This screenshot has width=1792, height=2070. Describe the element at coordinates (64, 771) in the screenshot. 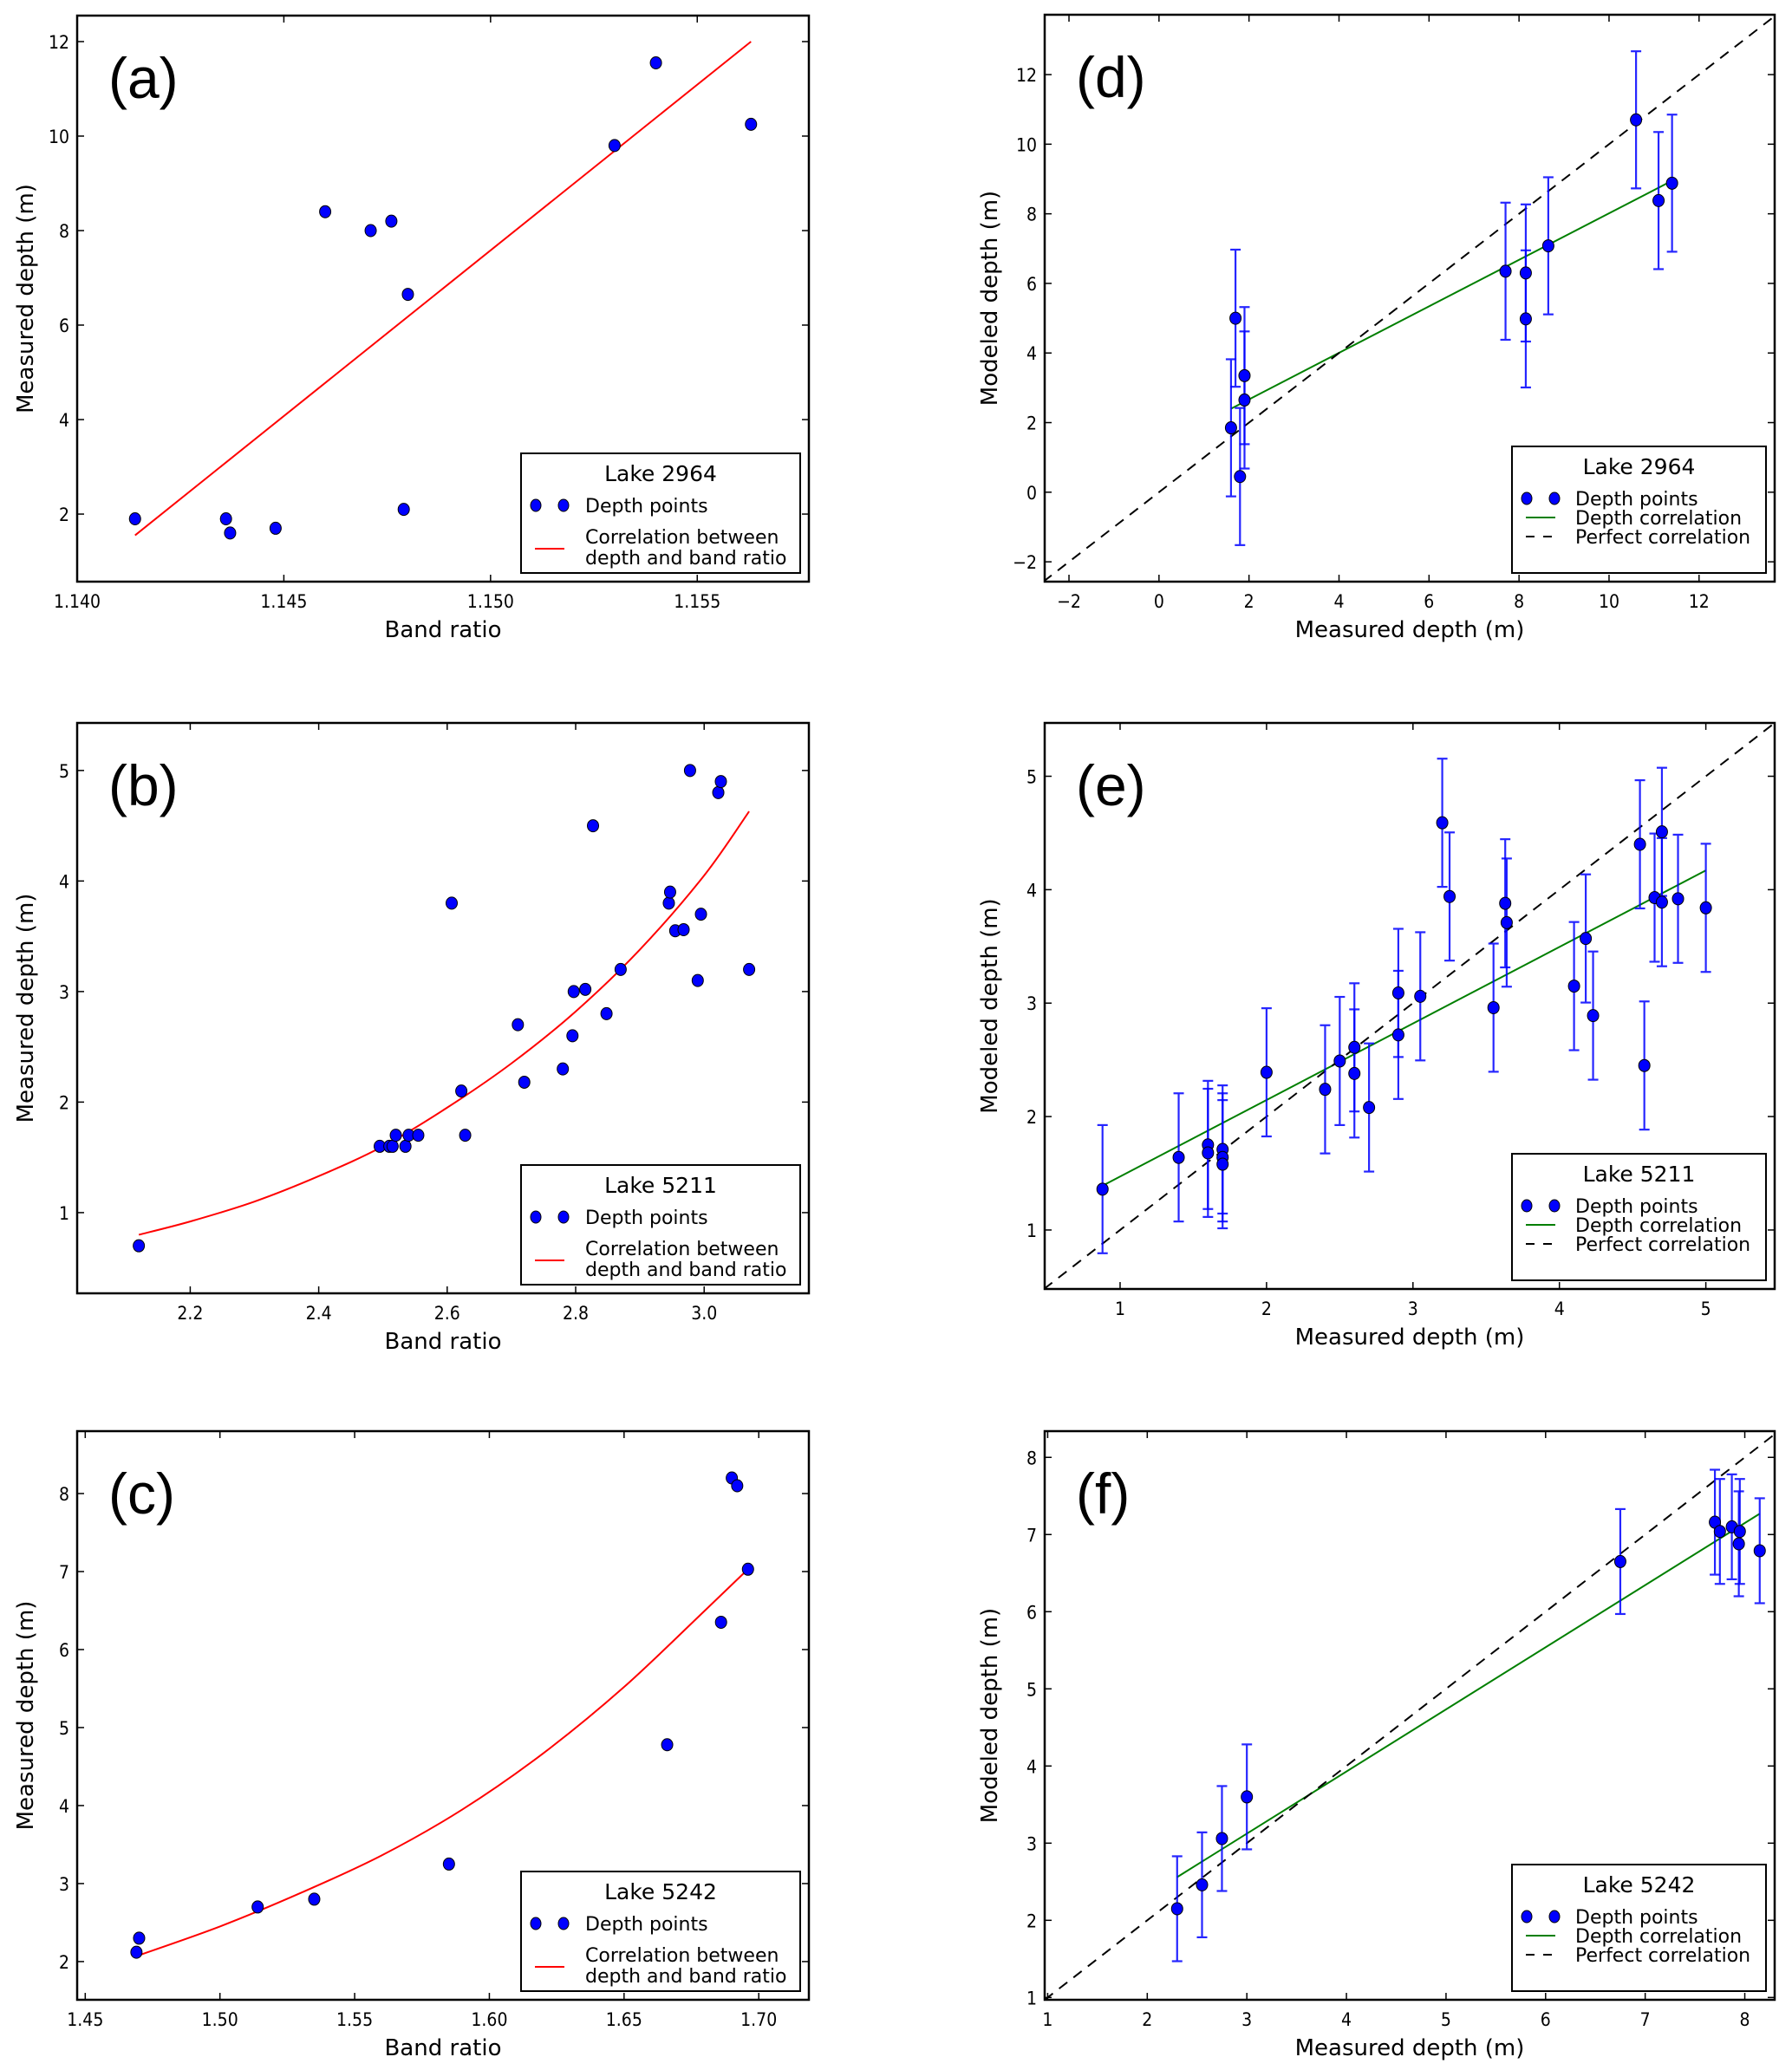

I see `y-tick-label: 5` at that location.